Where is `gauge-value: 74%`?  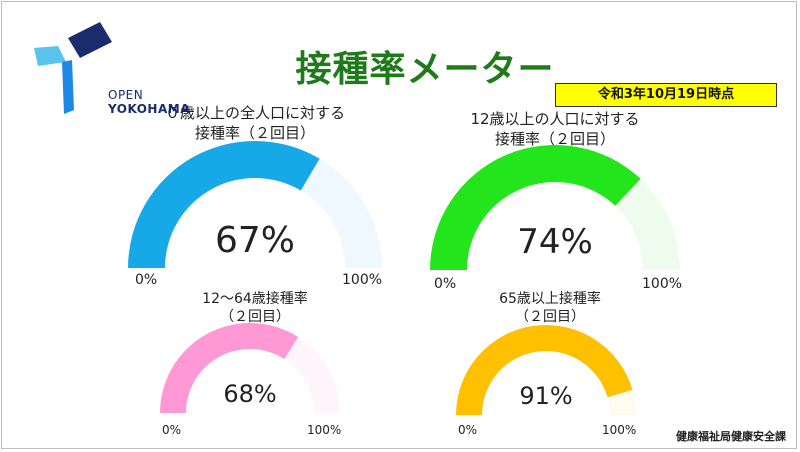
gauge-value: 74% is located at coordinates (555, 242).